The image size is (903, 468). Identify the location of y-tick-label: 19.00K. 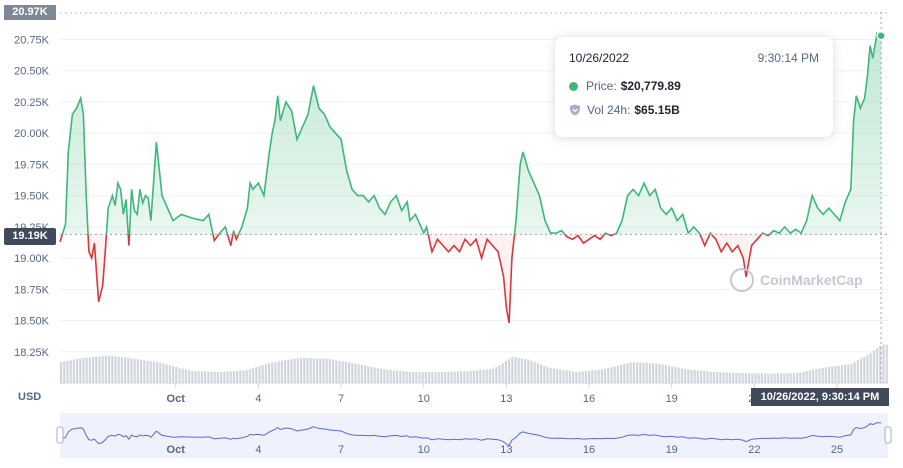
(32, 259).